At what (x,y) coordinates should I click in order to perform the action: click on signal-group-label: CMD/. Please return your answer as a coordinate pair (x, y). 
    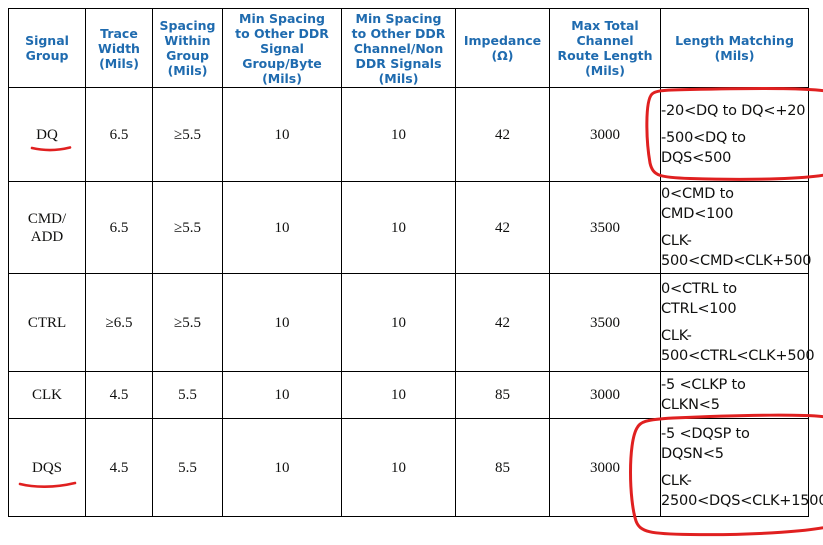
    Looking at the image, I should click on (47, 218).